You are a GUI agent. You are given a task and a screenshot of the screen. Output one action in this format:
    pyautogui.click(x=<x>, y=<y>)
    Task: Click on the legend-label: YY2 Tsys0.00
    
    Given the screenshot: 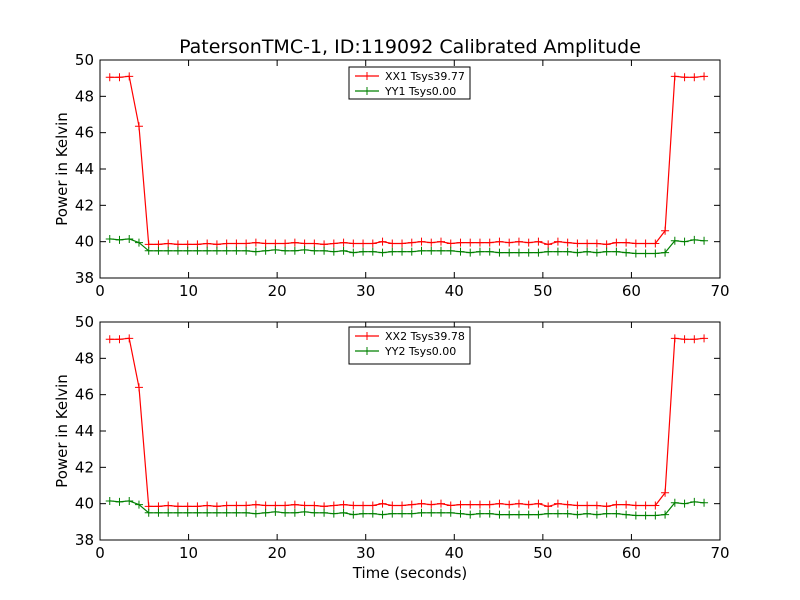 What is the action you would take?
    pyautogui.click(x=420, y=351)
    